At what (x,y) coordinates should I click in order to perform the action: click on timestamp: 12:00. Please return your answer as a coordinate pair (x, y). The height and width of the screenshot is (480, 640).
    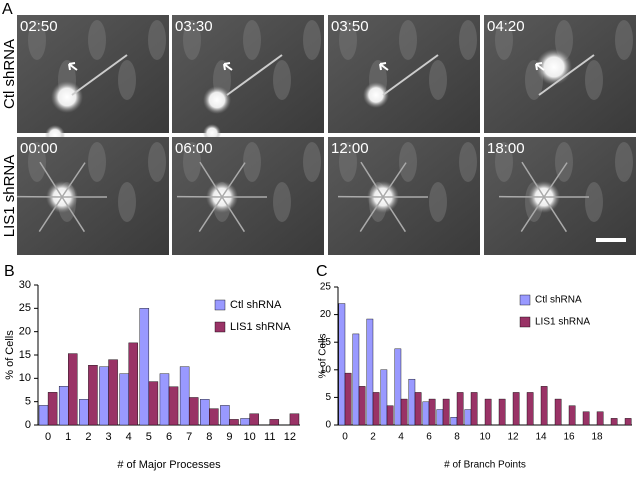
    Looking at the image, I should click on (350, 148).